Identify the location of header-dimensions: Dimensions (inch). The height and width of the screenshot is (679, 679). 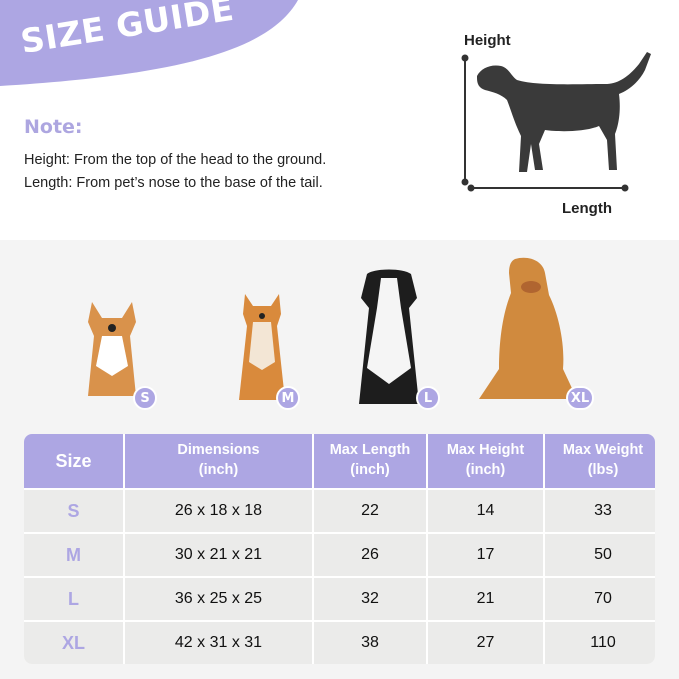
(218, 461).